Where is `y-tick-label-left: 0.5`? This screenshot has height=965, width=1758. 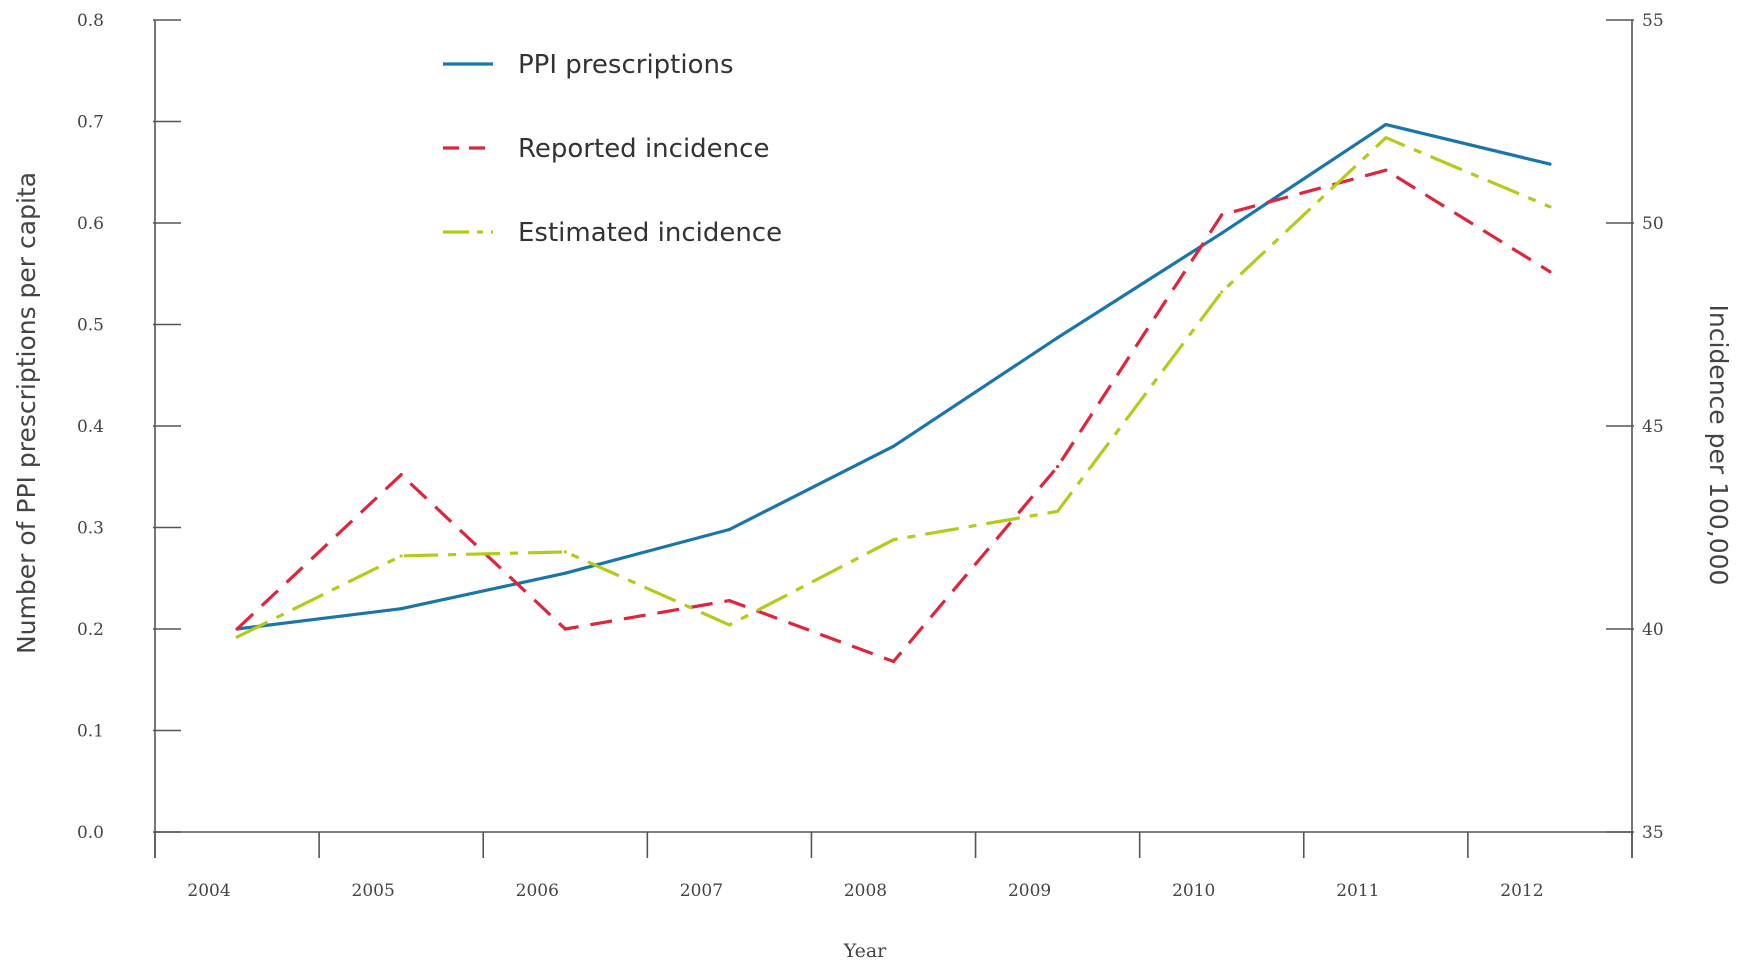 y-tick-label-left: 0.5 is located at coordinates (90, 326).